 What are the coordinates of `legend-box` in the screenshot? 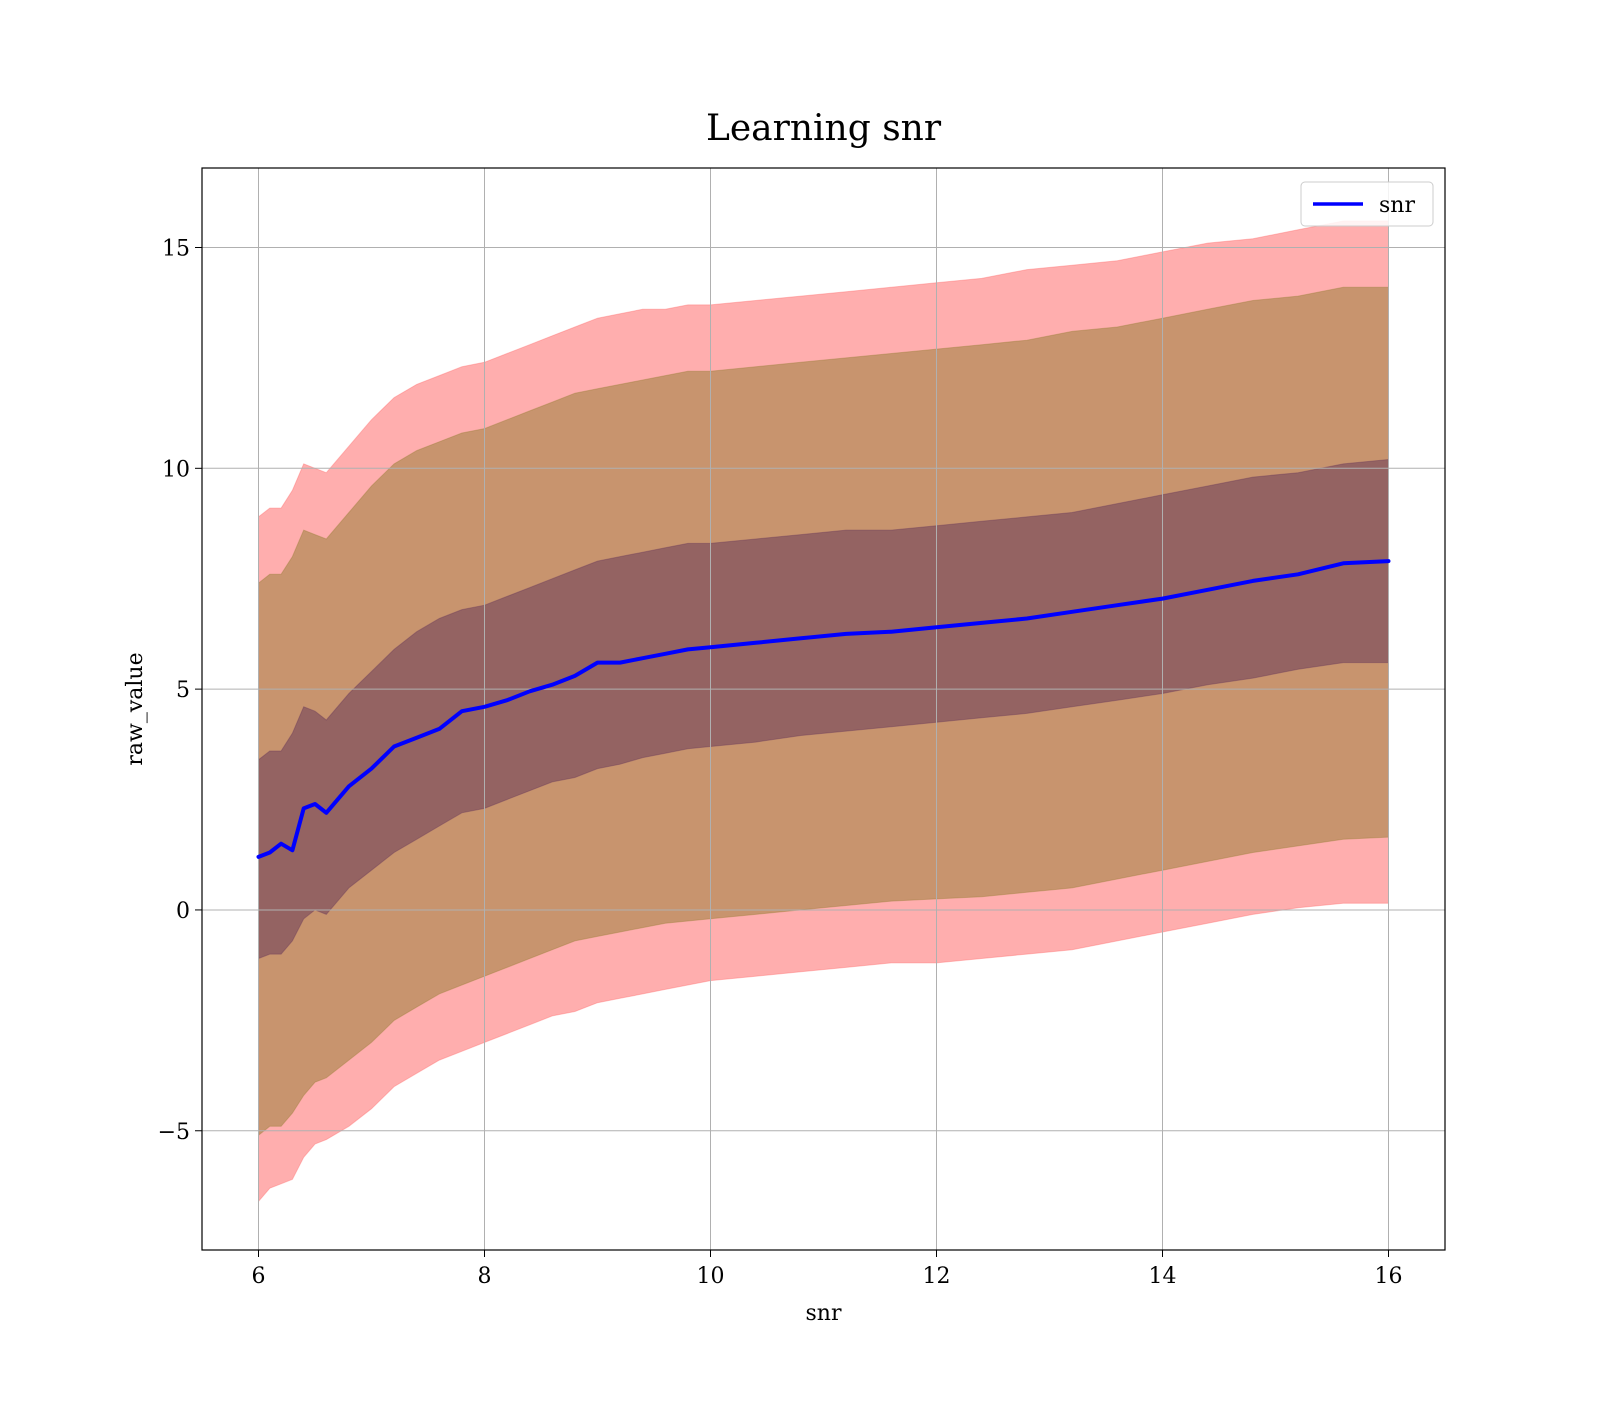 It's located at (1367, 204).